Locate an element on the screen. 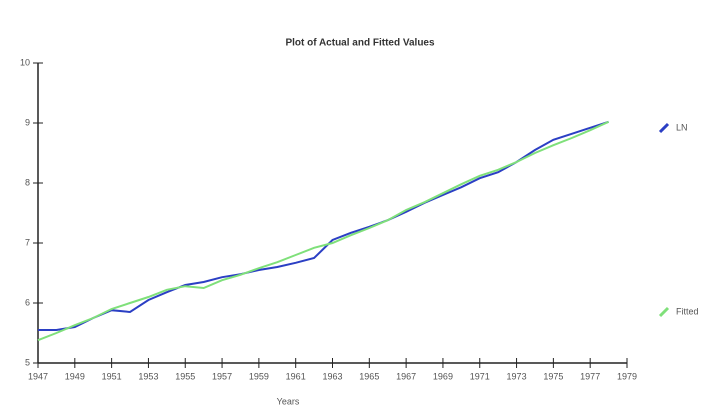 This screenshot has width=722, height=408. x-tick-label: 1973 is located at coordinates (517, 376).